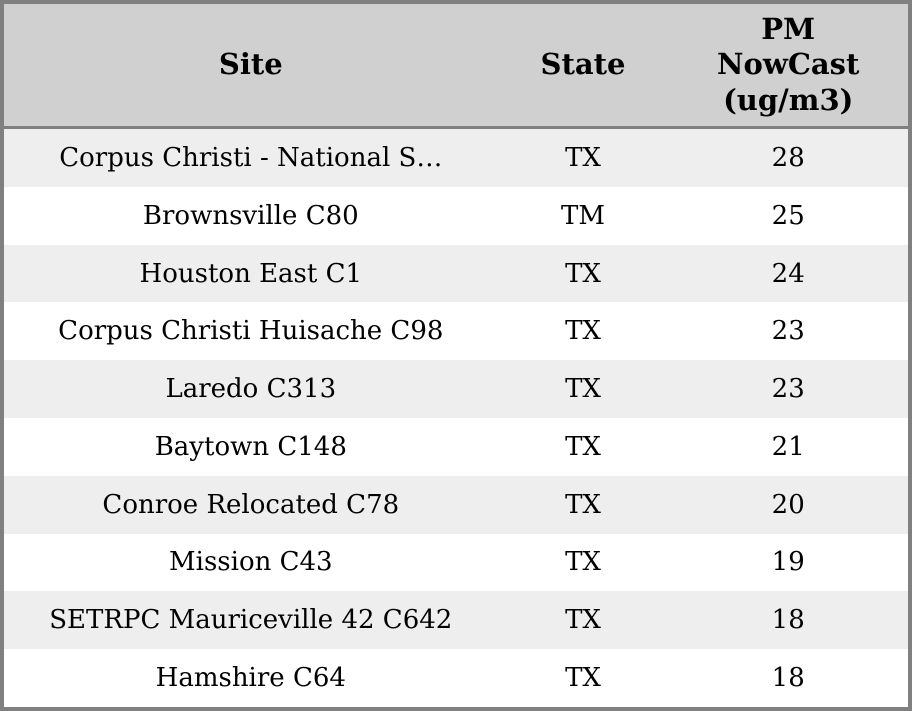 The image size is (912, 711). I want to click on site-cell: SETRPC Mauriceville 42 C642, so click(251, 620).